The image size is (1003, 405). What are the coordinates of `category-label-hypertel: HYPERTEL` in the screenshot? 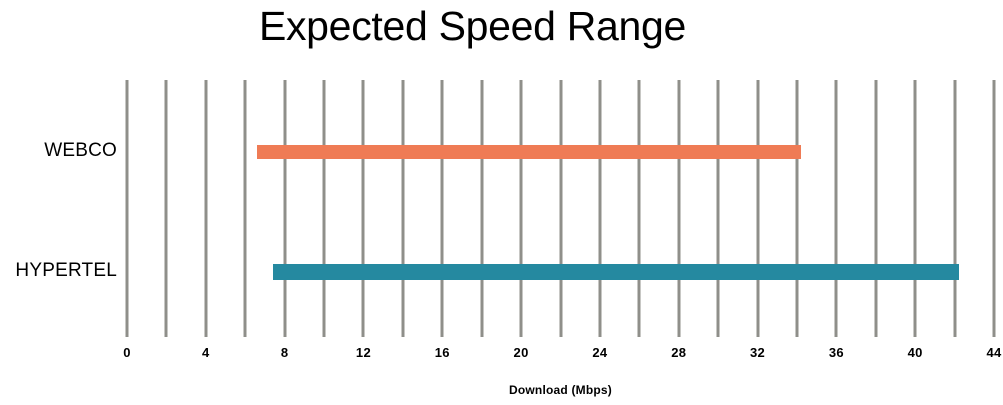 It's located at (66, 270).